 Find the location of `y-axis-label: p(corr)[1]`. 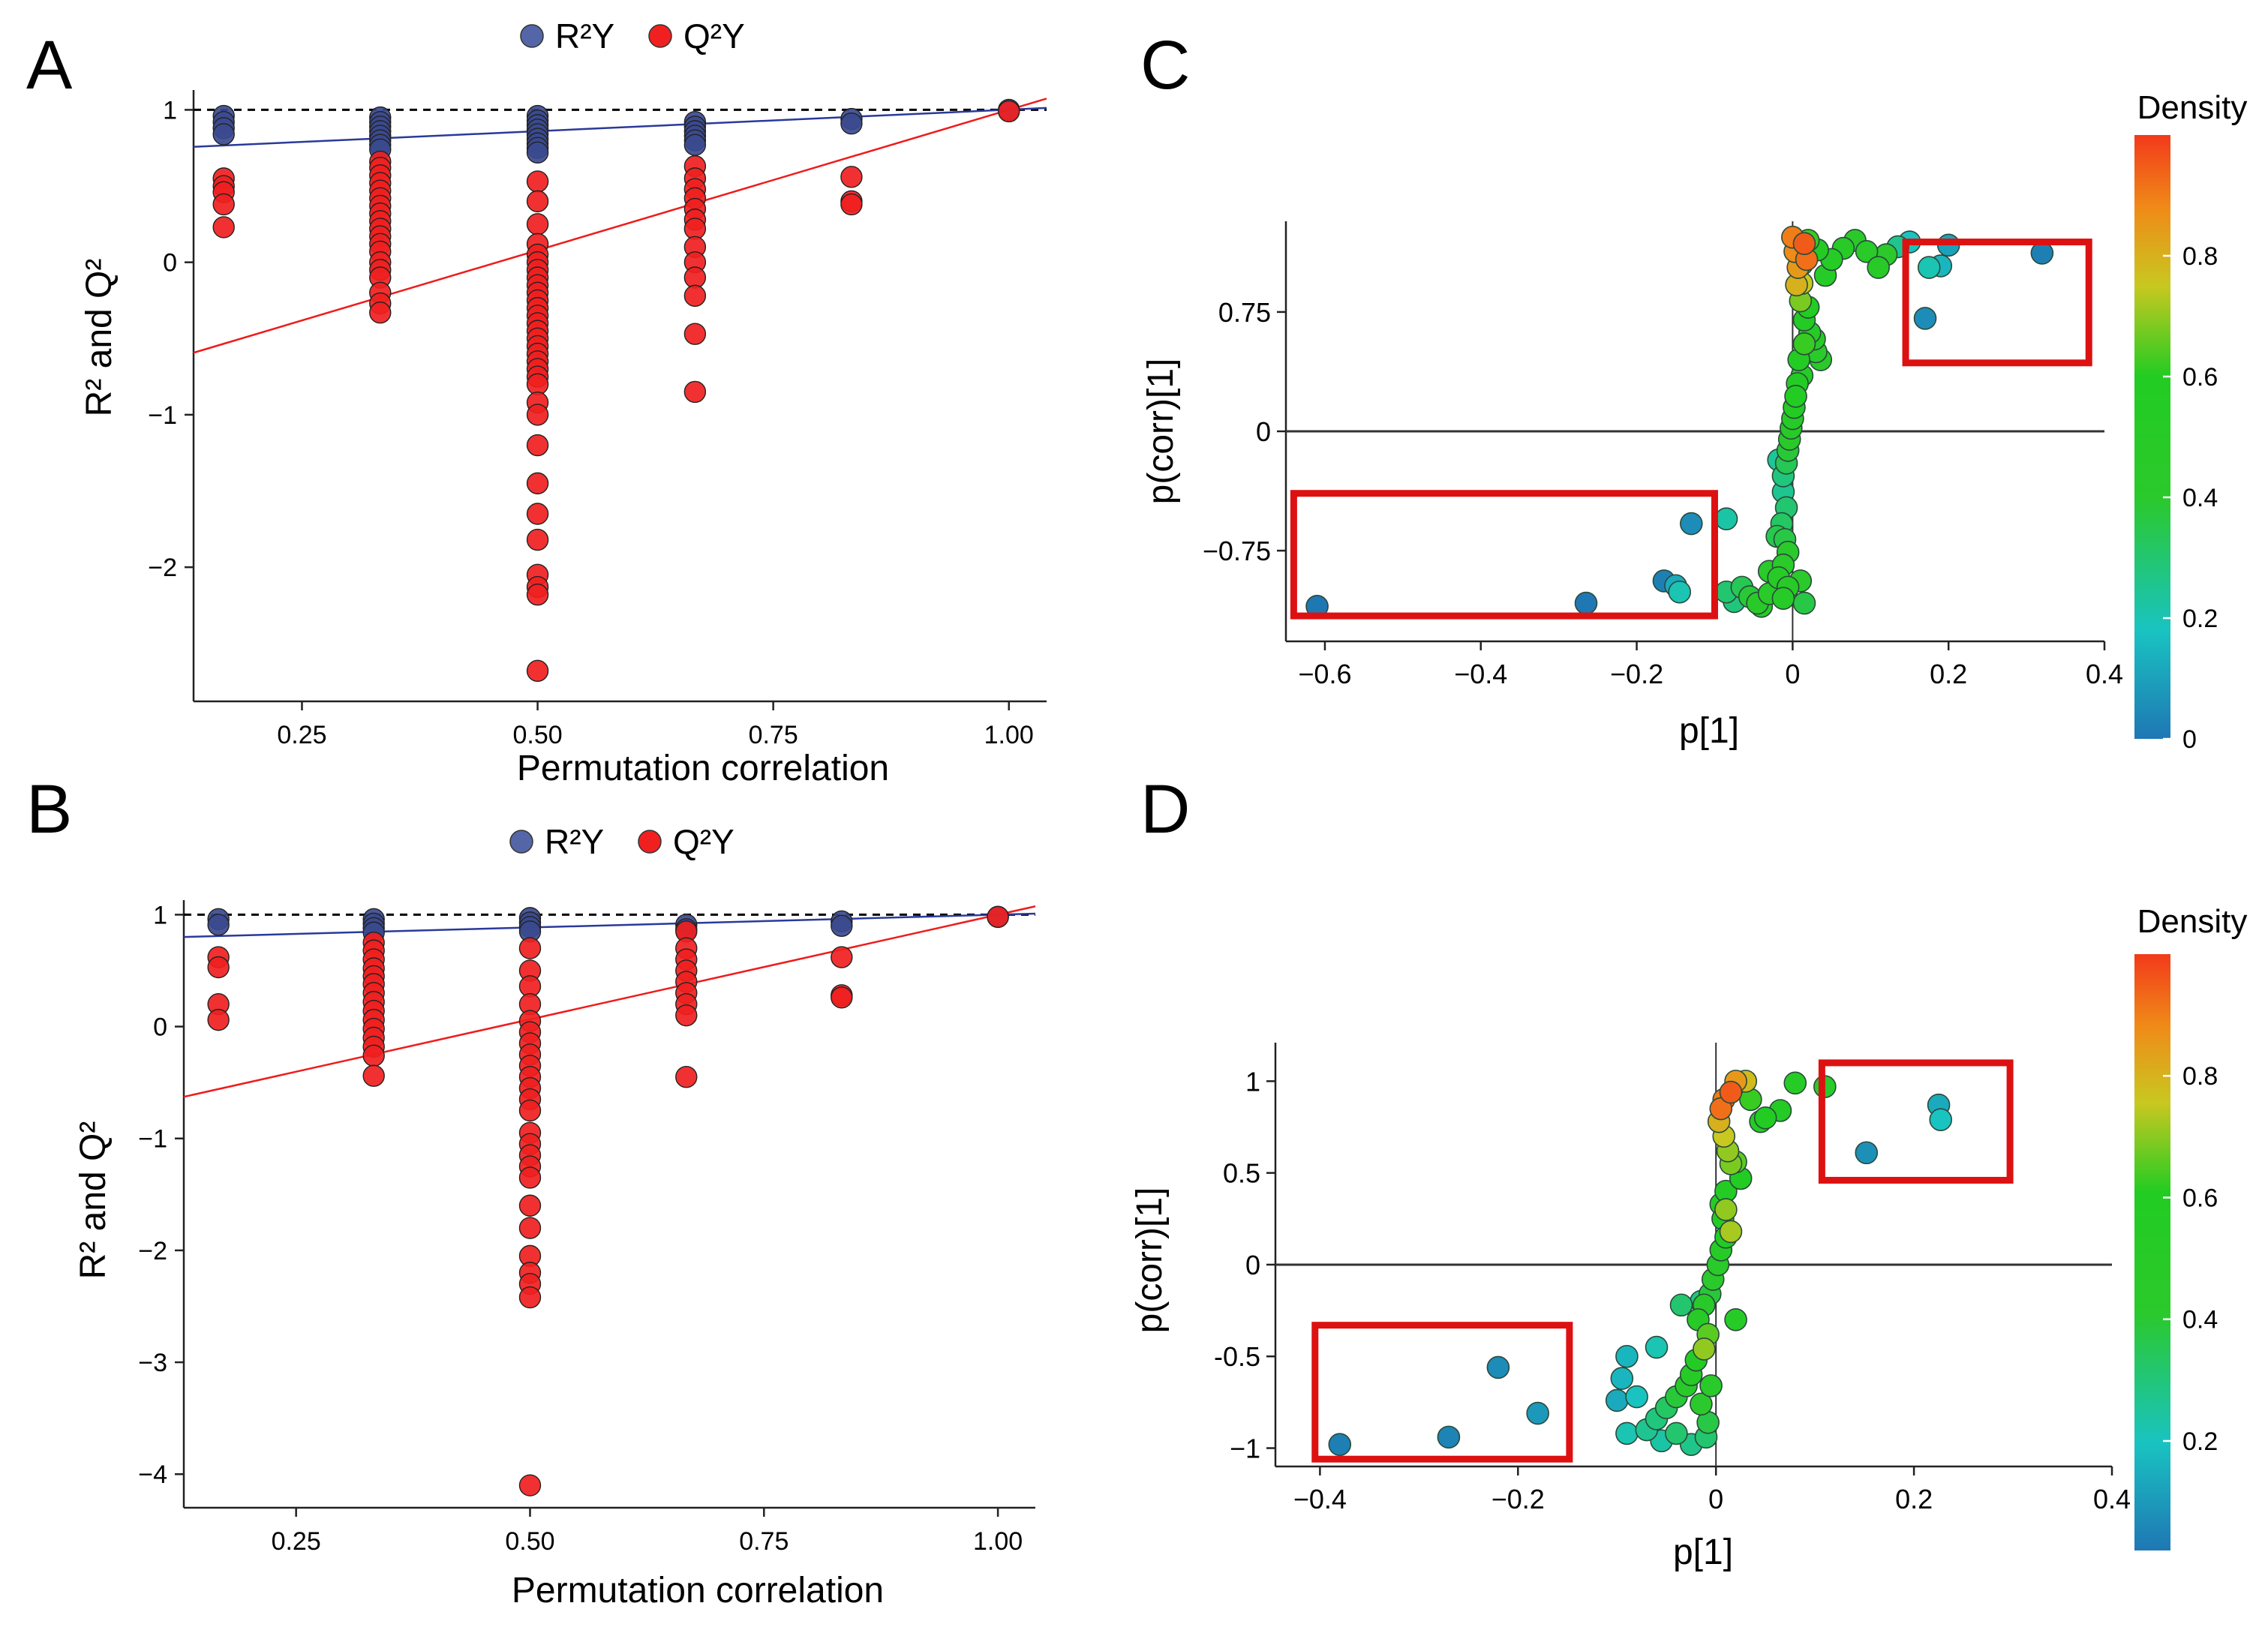

y-axis-label: p(corr)[1] is located at coordinates (1161, 432).